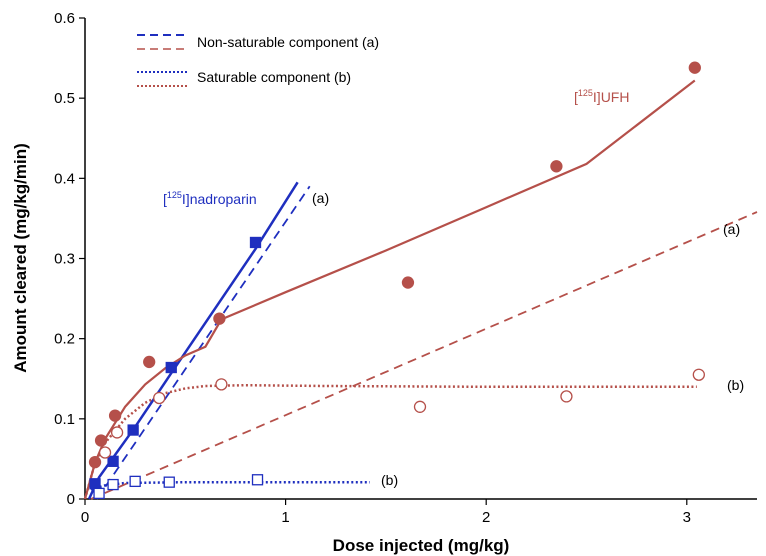  Describe the element at coordinates (687, 517) in the screenshot. I see `x-tick-label: 3` at that location.